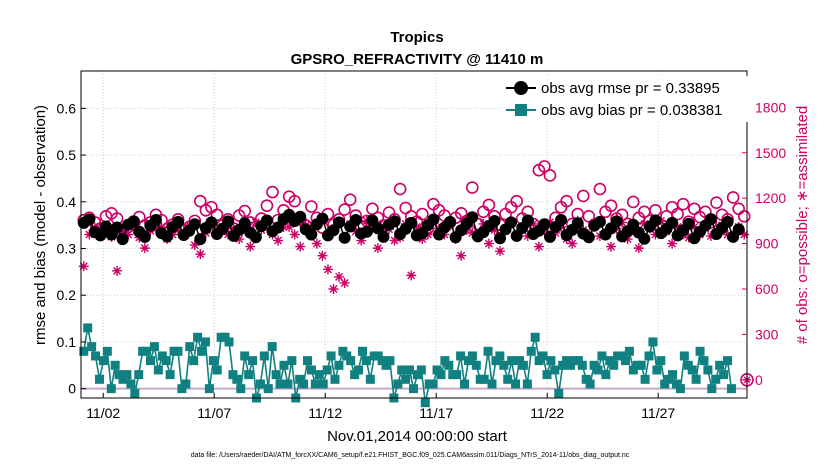 The image size is (830, 470). Describe the element at coordinates (67, 295) in the screenshot. I see `left-tick-label: 0.2` at that location.